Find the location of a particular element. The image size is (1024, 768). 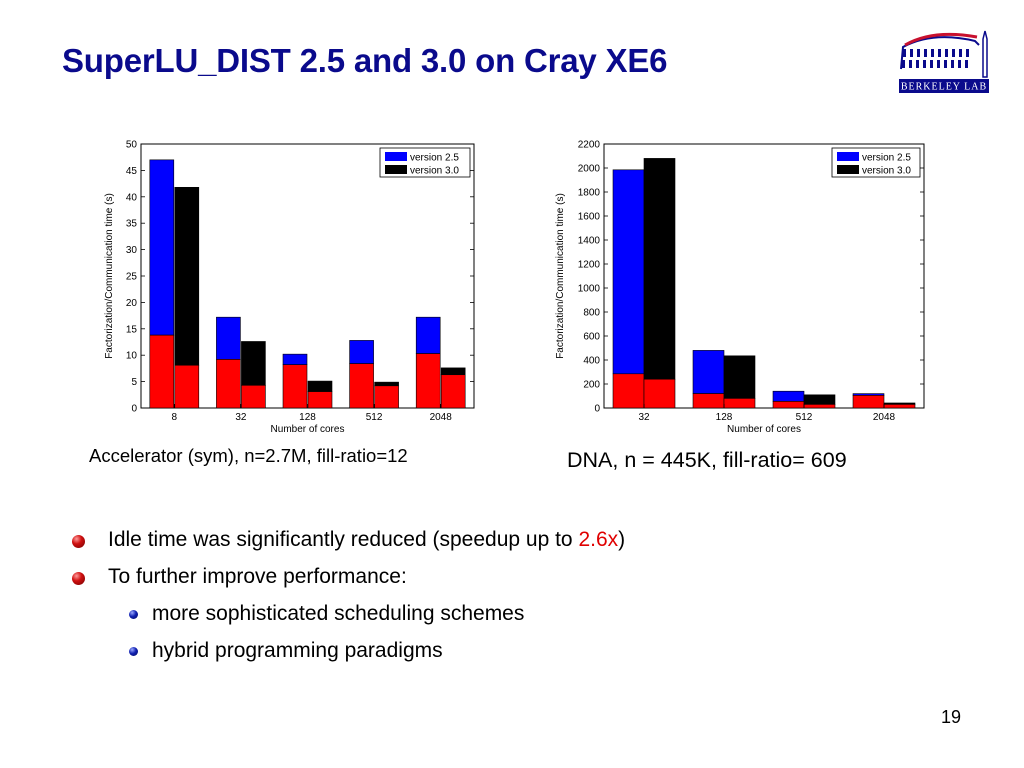

speedup-highlight: 2.6x is located at coordinates (598, 539).